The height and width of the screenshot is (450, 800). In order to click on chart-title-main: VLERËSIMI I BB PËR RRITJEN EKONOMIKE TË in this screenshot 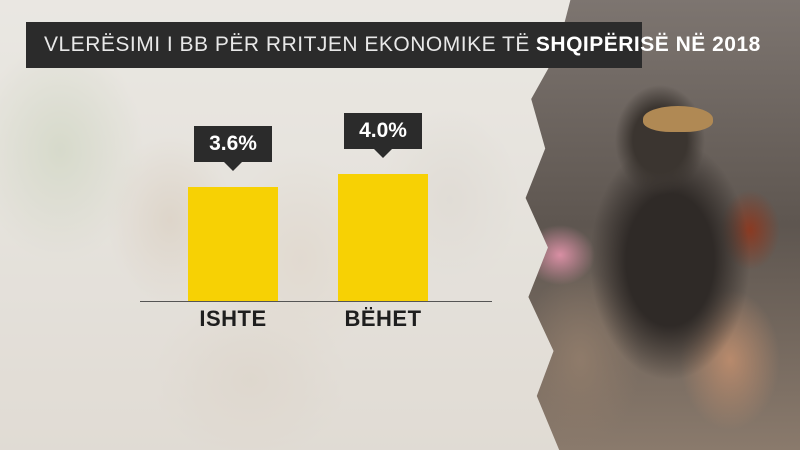, I will do `click(287, 44)`.